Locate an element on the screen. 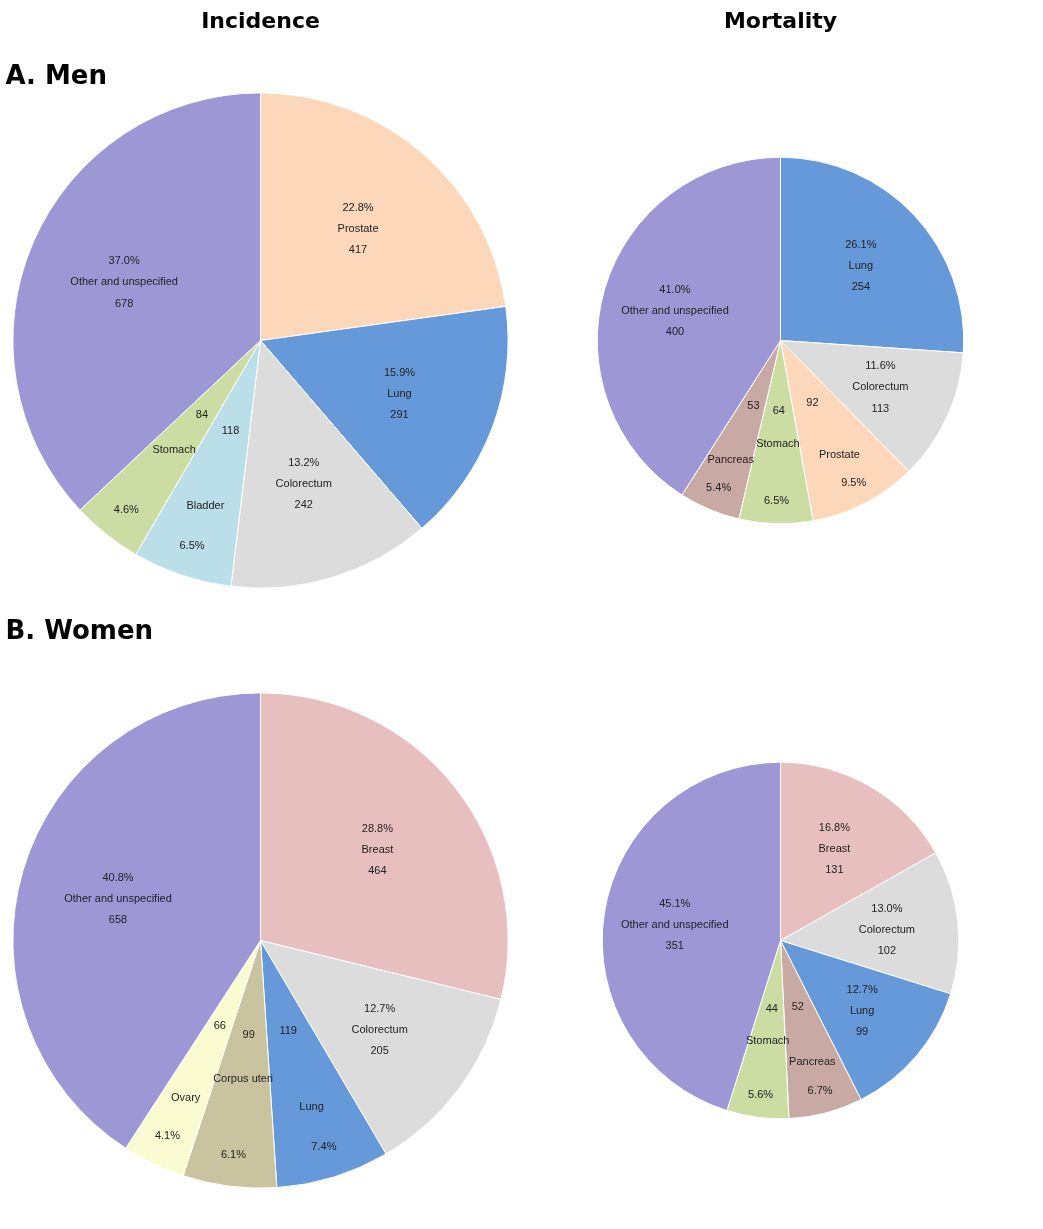 This screenshot has height=1229, width=1043. text: 131 is located at coordinates (834, 869).